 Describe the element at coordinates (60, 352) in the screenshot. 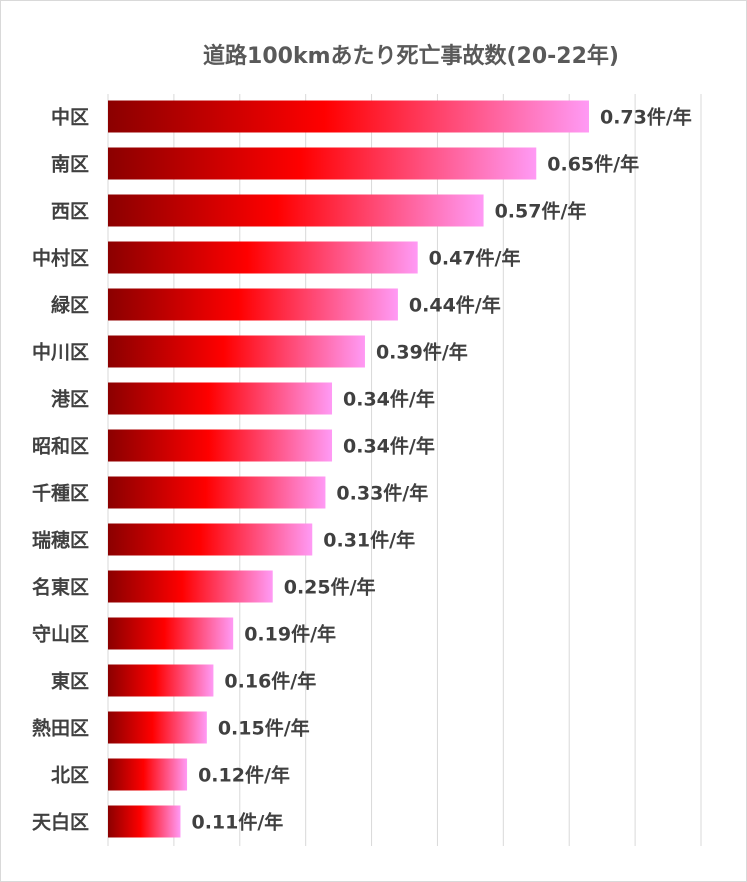

I see `category-label: 中川区` at that location.